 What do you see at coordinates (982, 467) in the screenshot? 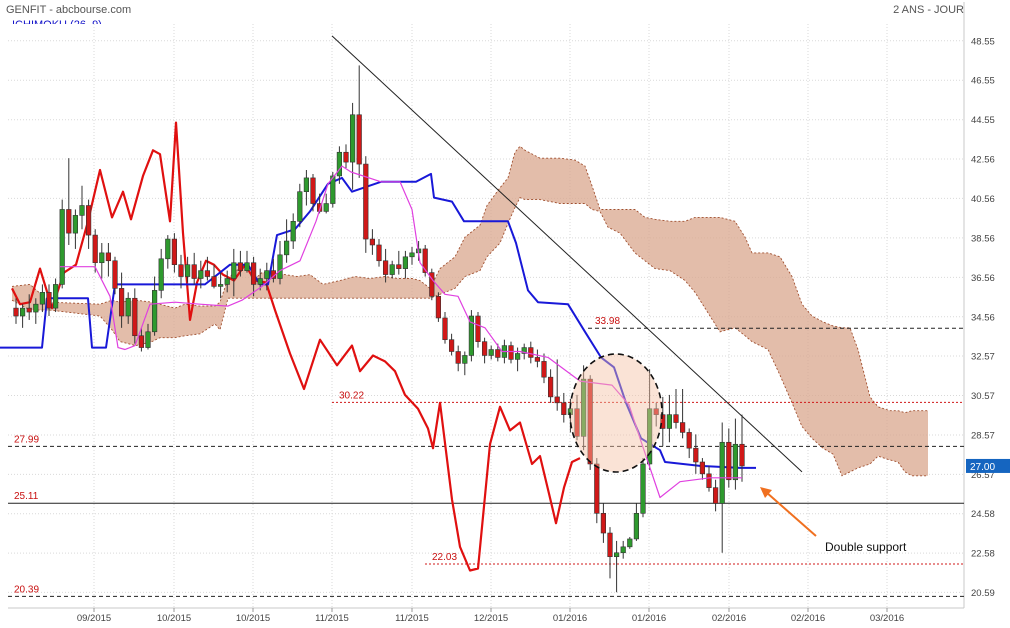
I see `last-price-value: 27.00` at bounding box center [982, 467].